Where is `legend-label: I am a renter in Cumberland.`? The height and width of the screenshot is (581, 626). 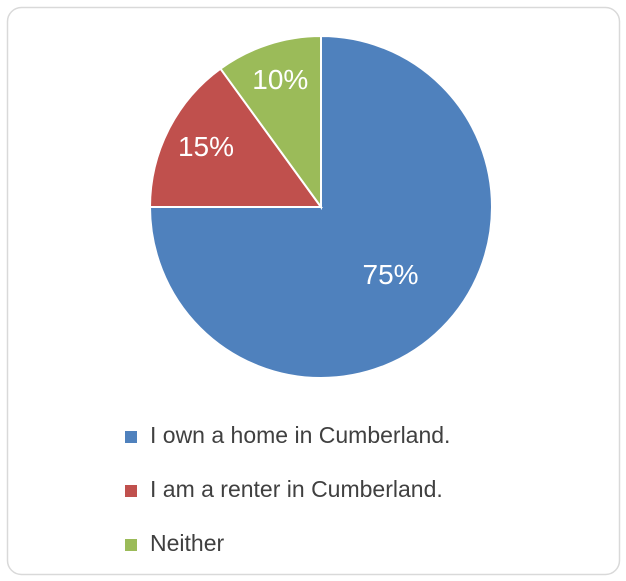
legend-label: I am a renter in Cumberland. is located at coordinates (296, 489).